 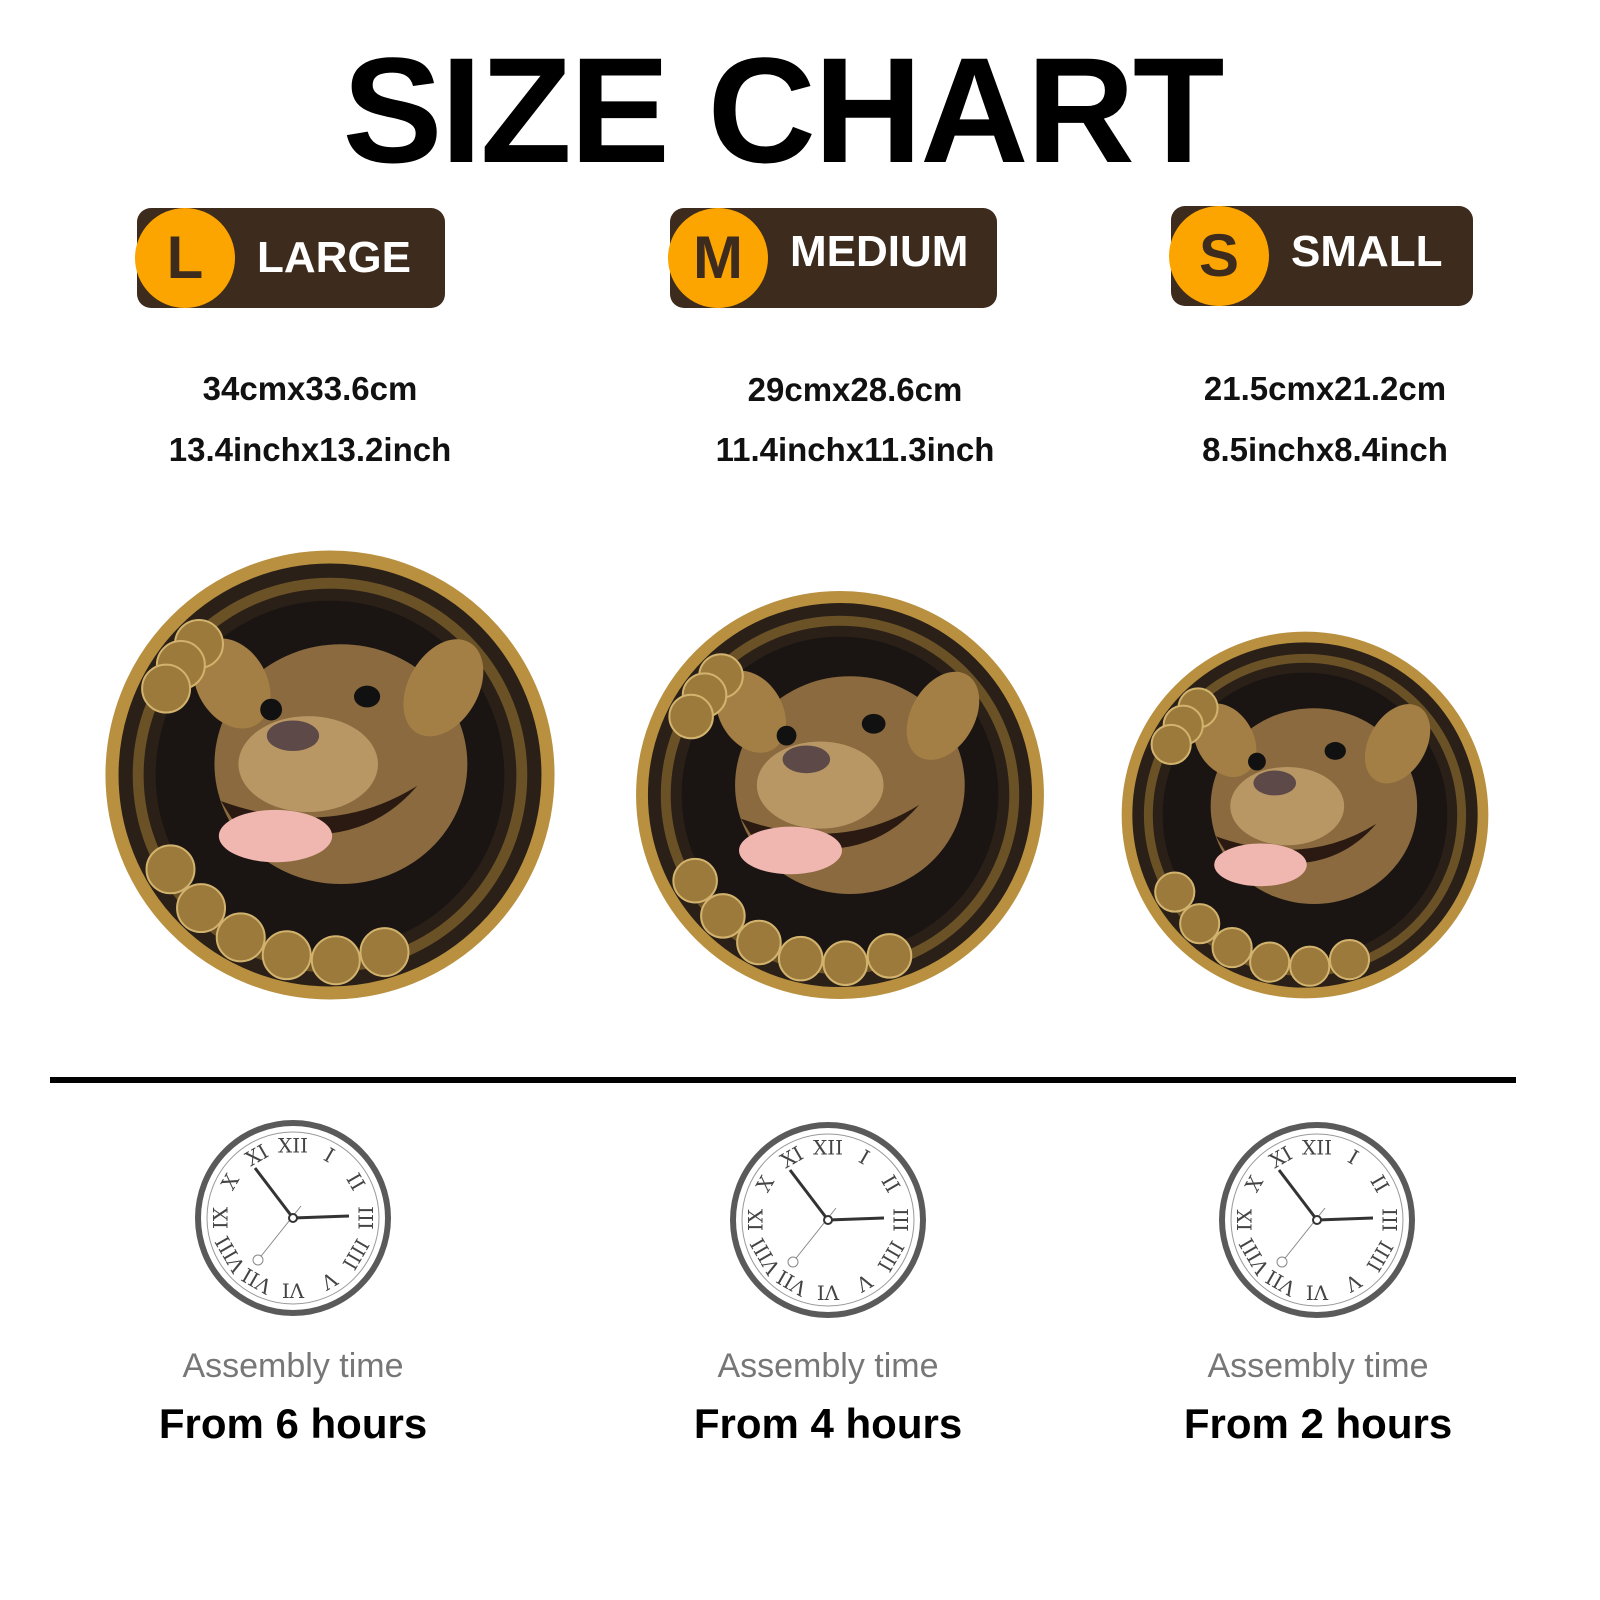 I want to click on size-letter-medium: M, so click(x=718, y=258).